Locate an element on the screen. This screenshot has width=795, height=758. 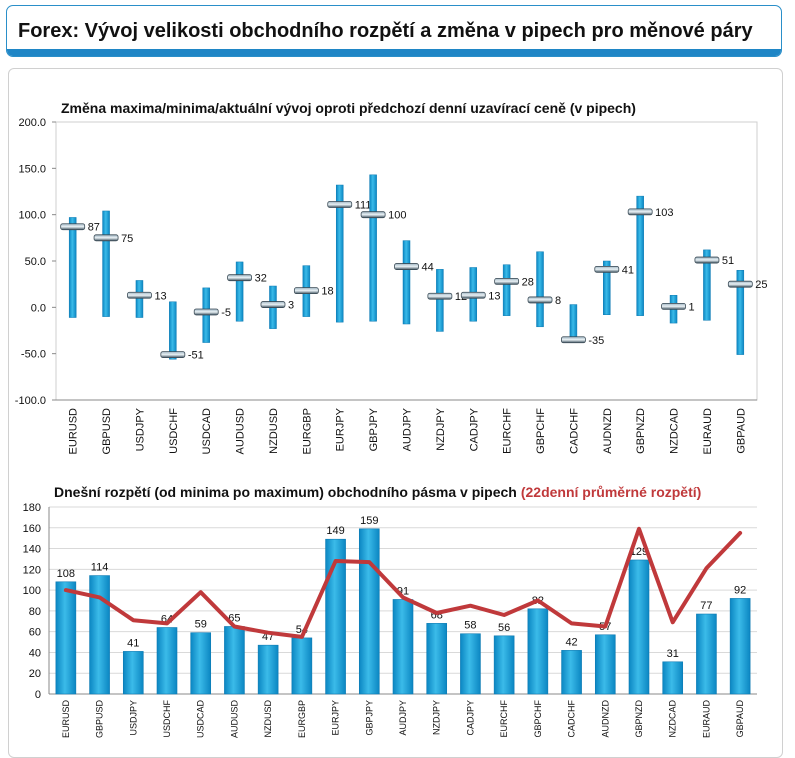
chart2-category-label: EURJPY is located at coordinates (336, 718).